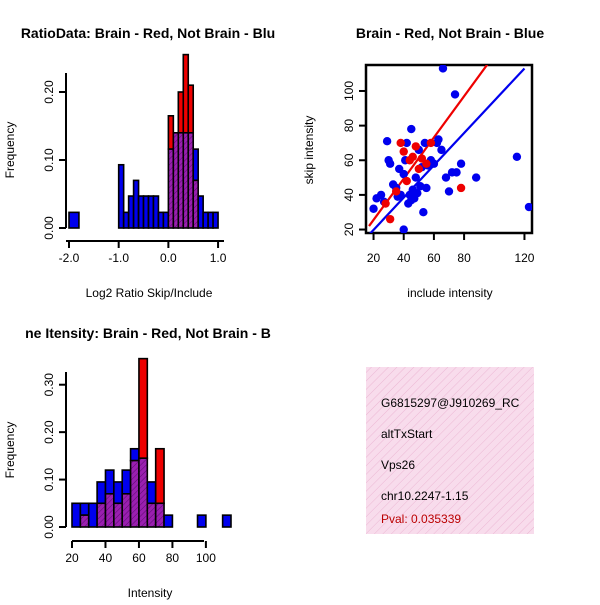  Describe the element at coordinates (349, 91) in the screenshot. I see `y-tick-label: 100` at that location.